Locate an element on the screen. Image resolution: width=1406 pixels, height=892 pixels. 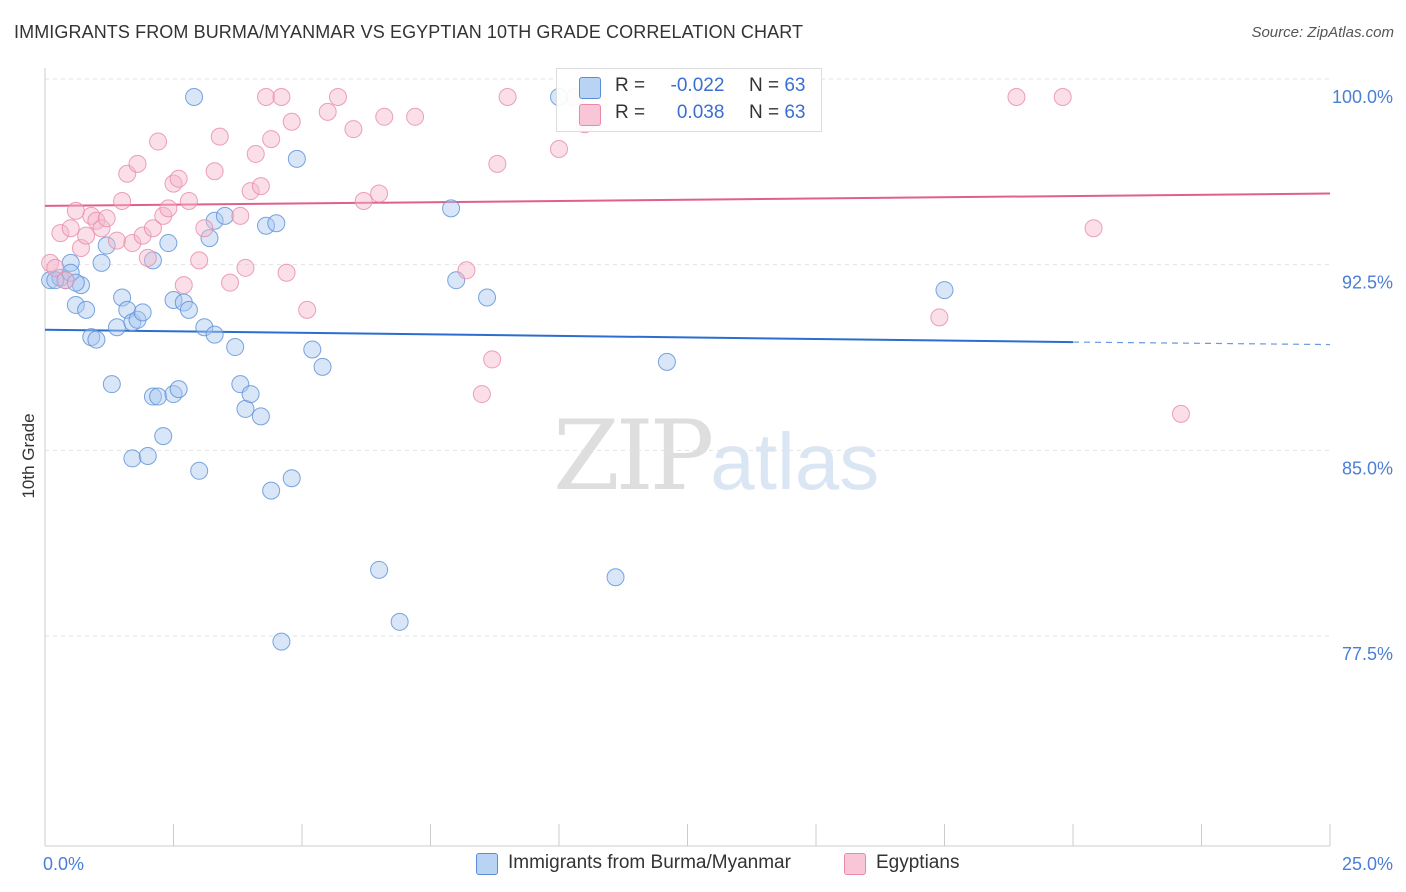
trend-line-extension-blue is located at coordinates (1201, 343).